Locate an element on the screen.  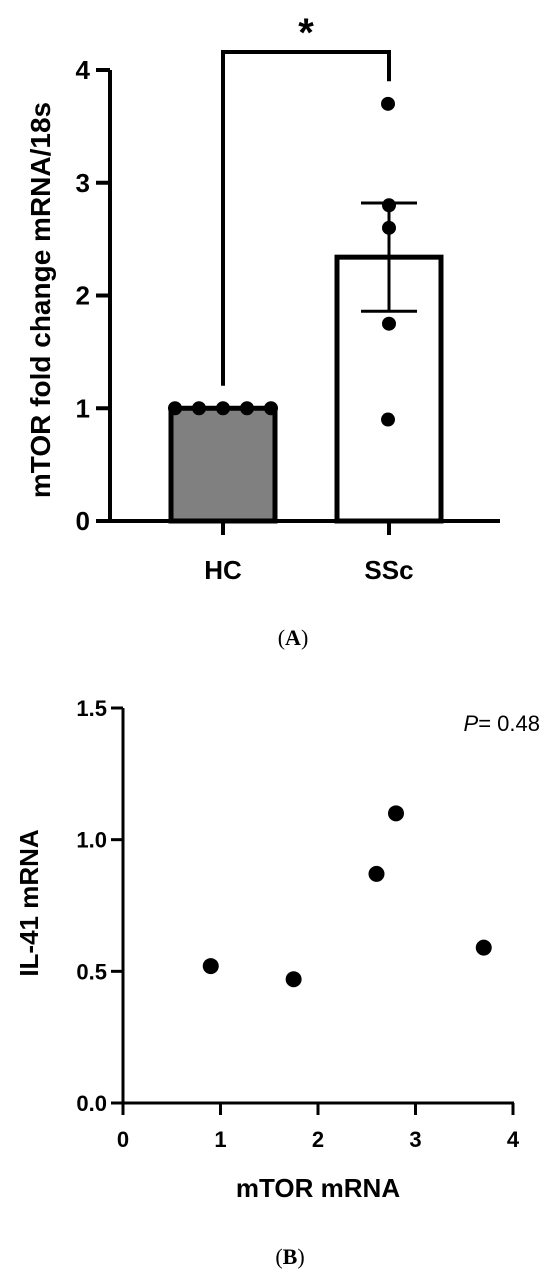
panel-b-y-tick-label: 1.5 is located at coordinates (91, 708).